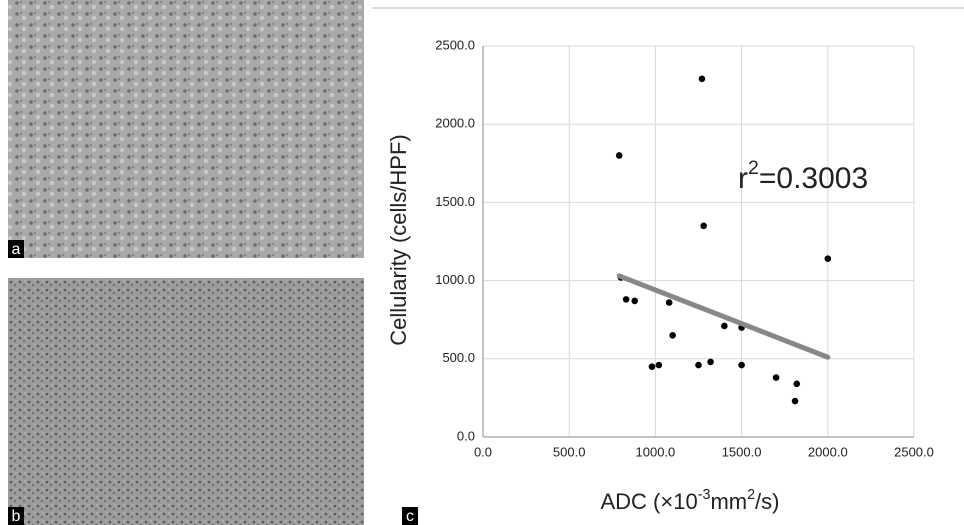 This screenshot has height=525, width=964. I want to click on annotation-part: r, so click(743, 178).